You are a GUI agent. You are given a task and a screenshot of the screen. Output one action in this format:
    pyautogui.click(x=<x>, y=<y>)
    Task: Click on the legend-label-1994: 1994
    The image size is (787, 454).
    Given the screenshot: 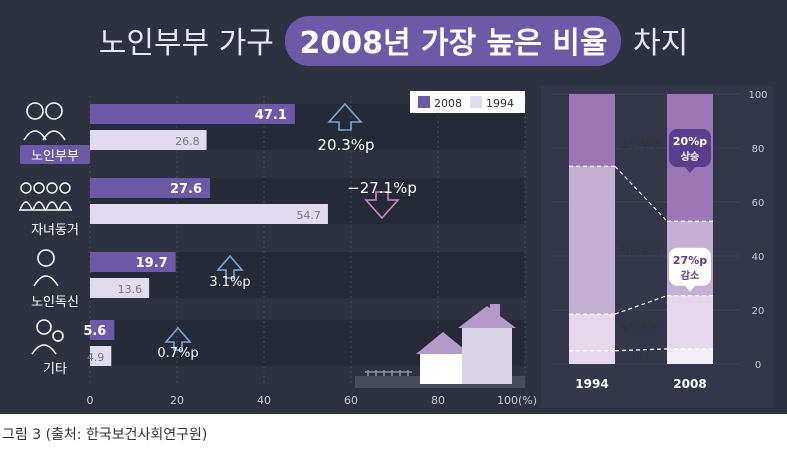 What is the action you would take?
    pyautogui.click(x=500, y=103)
    